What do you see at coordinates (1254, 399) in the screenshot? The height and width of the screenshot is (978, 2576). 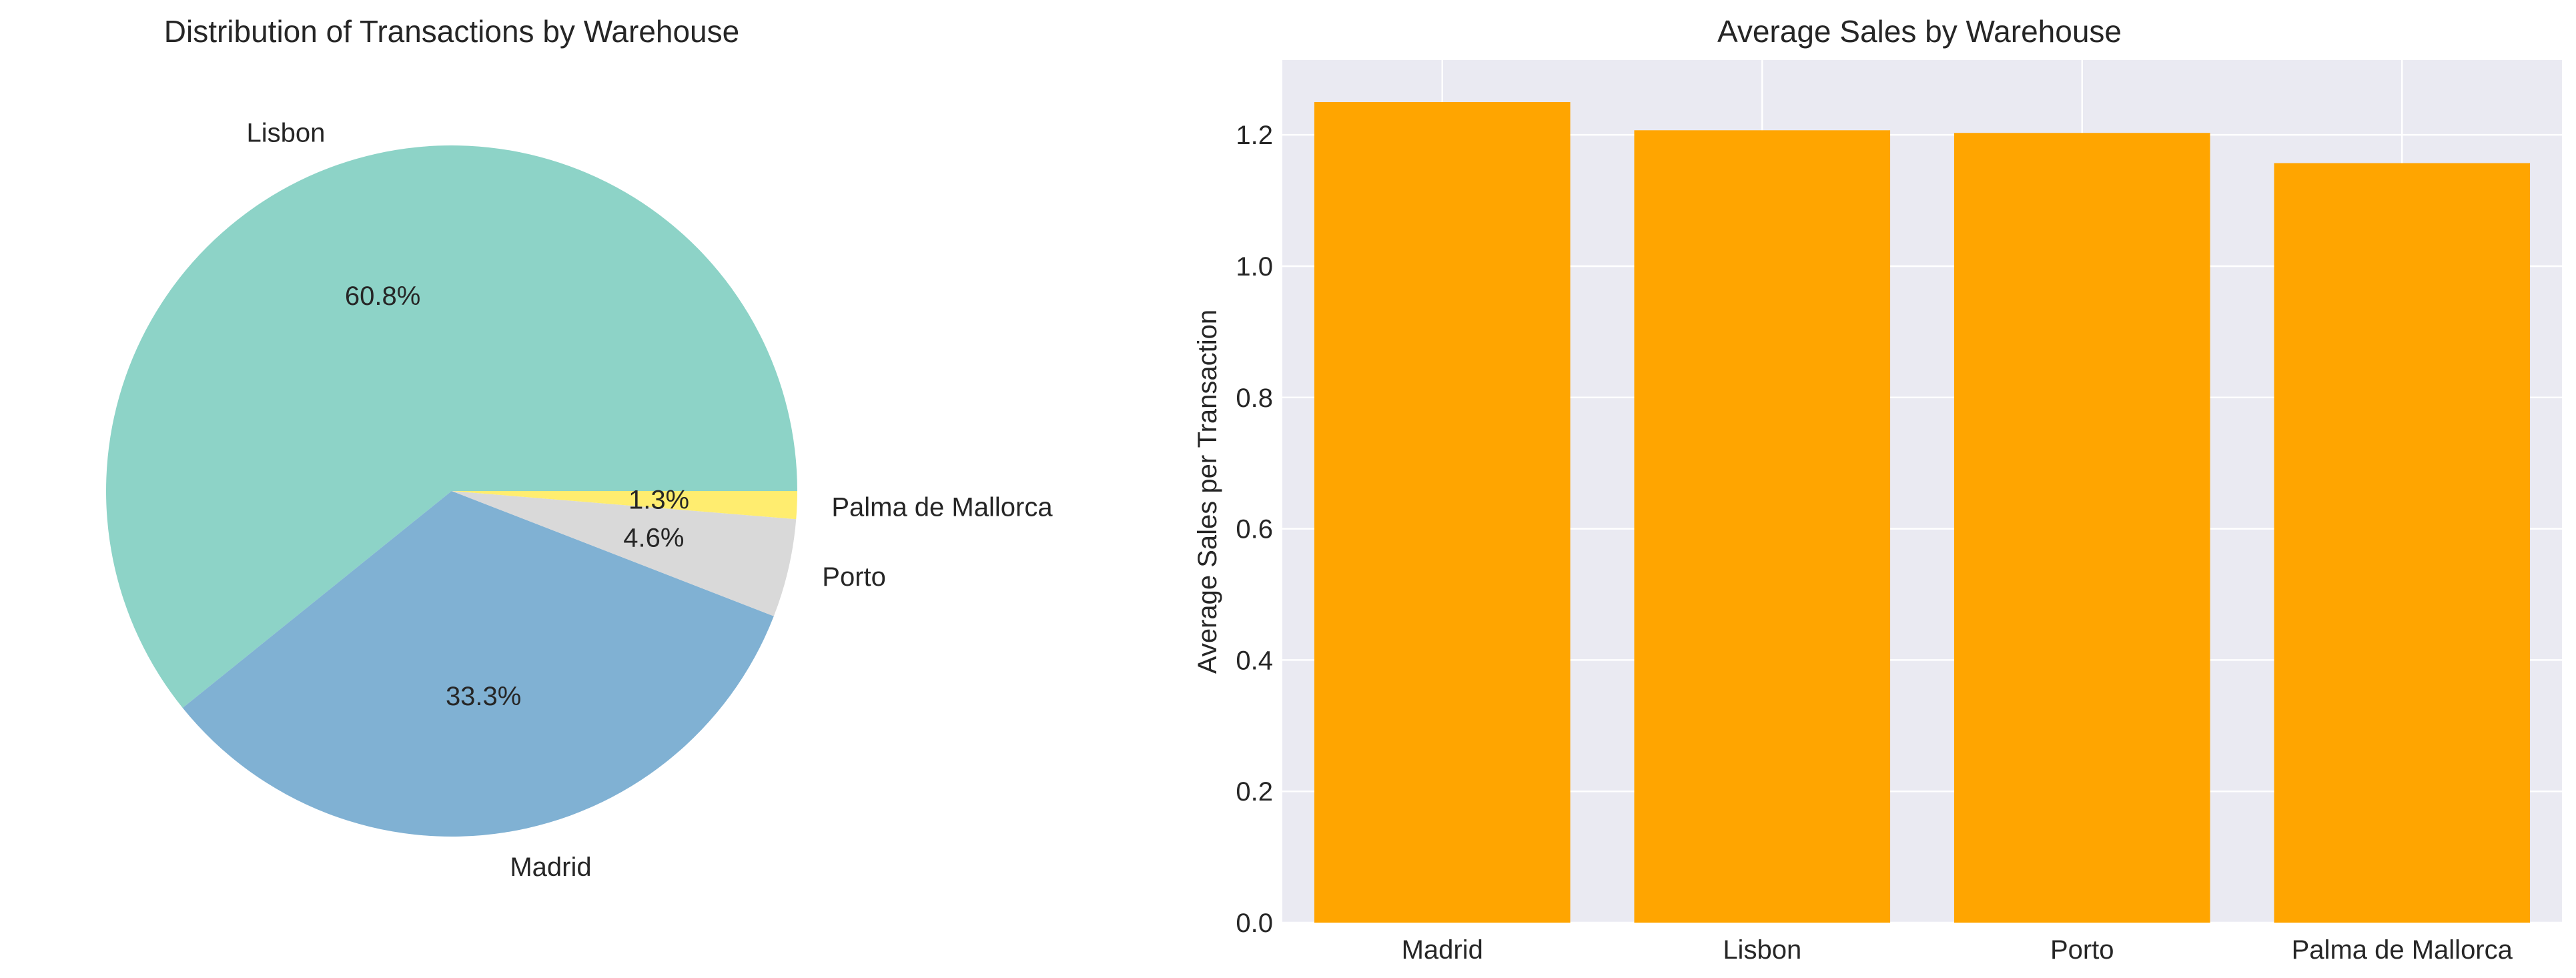 I see `y-tick-label: 0.8` at bounding box center [1254, 399].